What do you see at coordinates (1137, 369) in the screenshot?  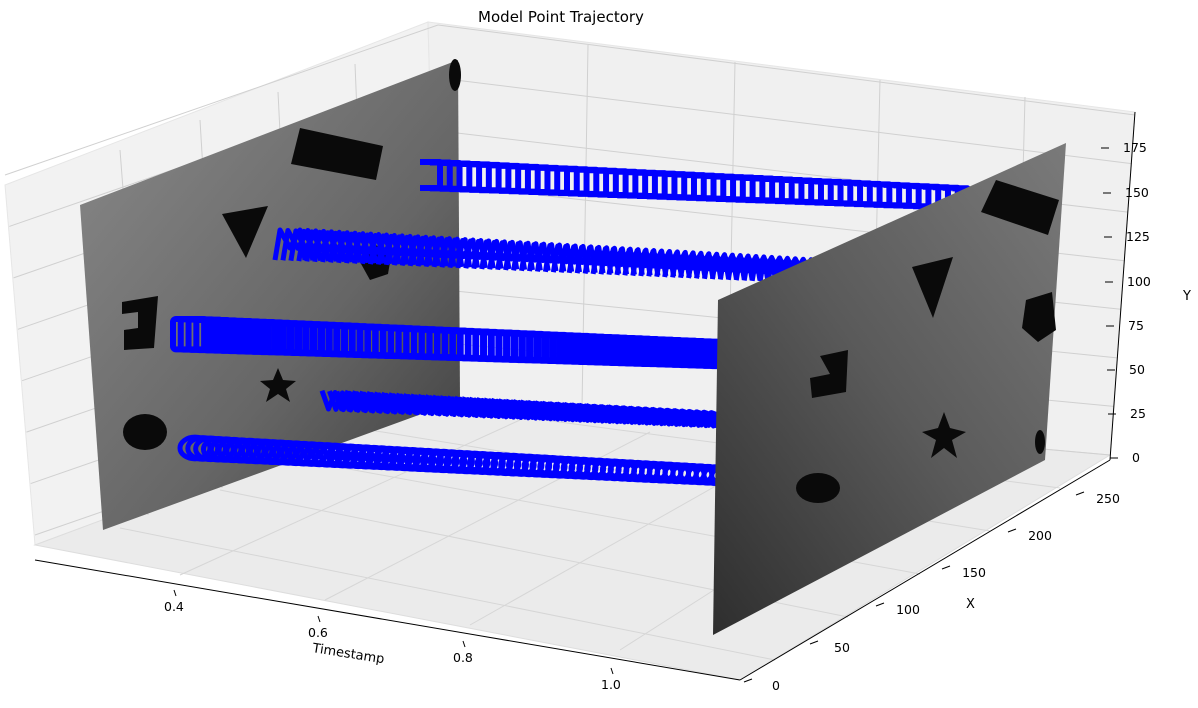 I see `y-tick-label: 50` at bounding box center [1137, 369].